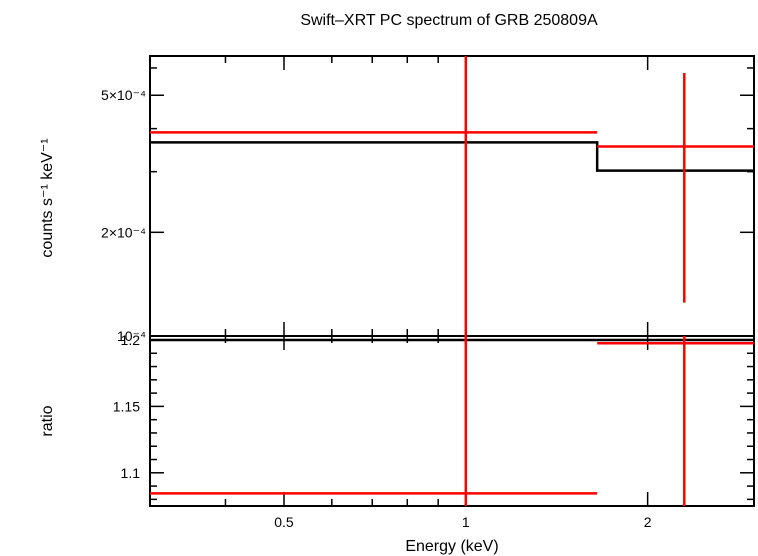 This screenshot has width=758, height=556. What do you see at coordinates (47, 420) in the screenshot?
I see `ratio-y-axis-label: ratio` at bounding box center [47, 420].